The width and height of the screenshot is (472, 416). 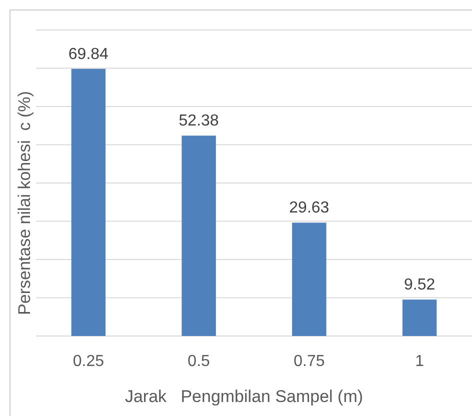 I want to click on data-label: 69.84, so click(x=88, y=54).